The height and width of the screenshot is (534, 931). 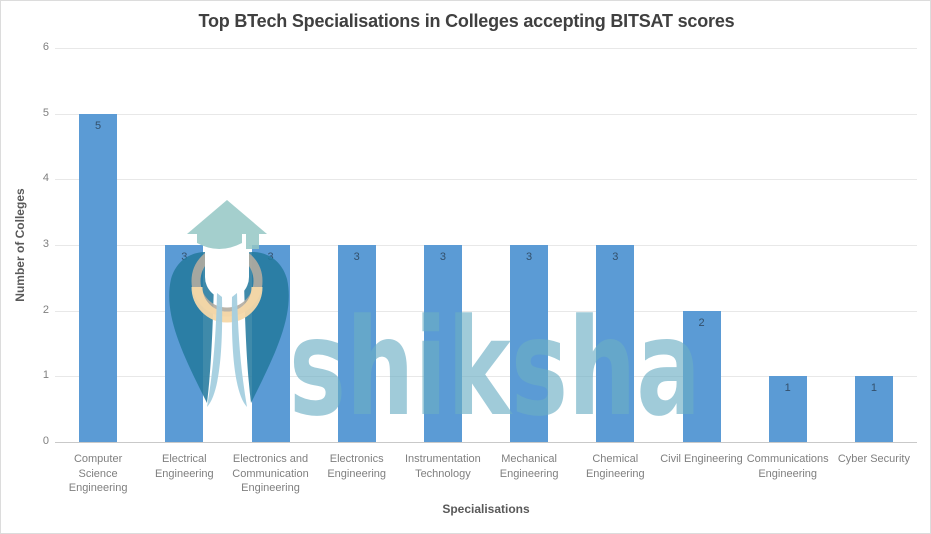 What do you see at coordinates (615, 343) in the screenshot?
I see `bar-6: 3` at bounding box center [615, 343].